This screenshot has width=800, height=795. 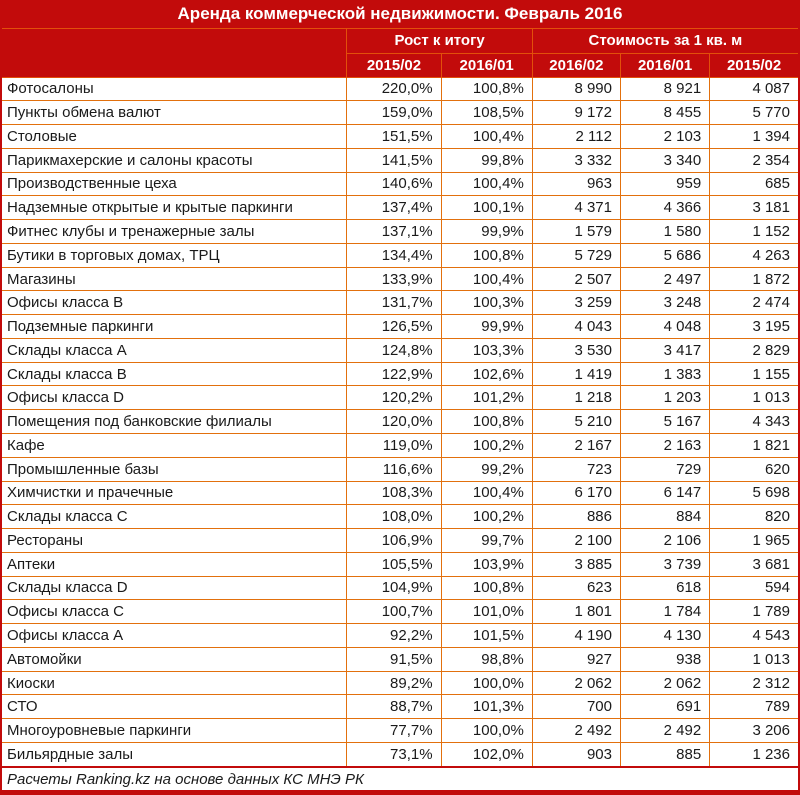 What do you see at coordinates (174, 255) in the screenshot?
I see `category-cell: Бутики в торговых домах, ТРЦ` at bounding box center [174, 255].